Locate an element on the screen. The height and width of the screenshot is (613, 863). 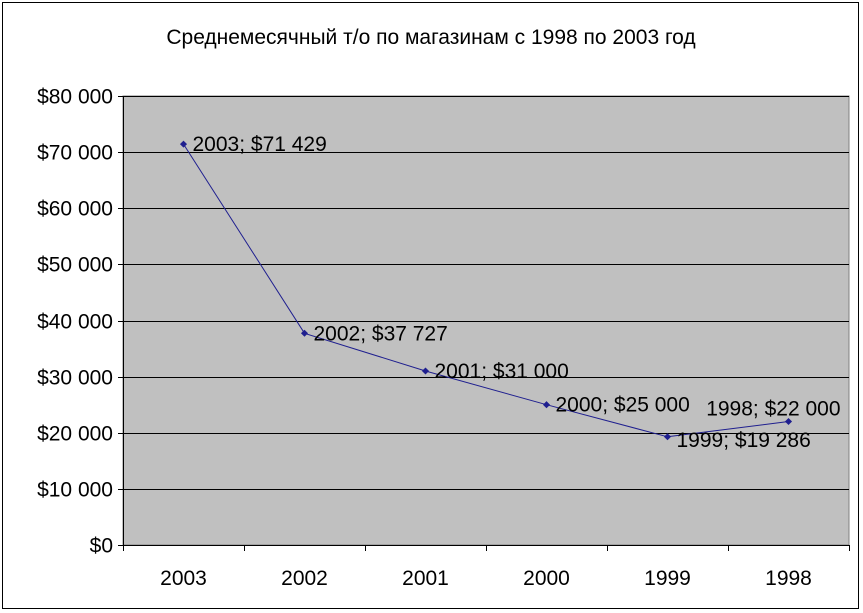
y-tick-label: $60 000 is located at coordinates (75, 209).